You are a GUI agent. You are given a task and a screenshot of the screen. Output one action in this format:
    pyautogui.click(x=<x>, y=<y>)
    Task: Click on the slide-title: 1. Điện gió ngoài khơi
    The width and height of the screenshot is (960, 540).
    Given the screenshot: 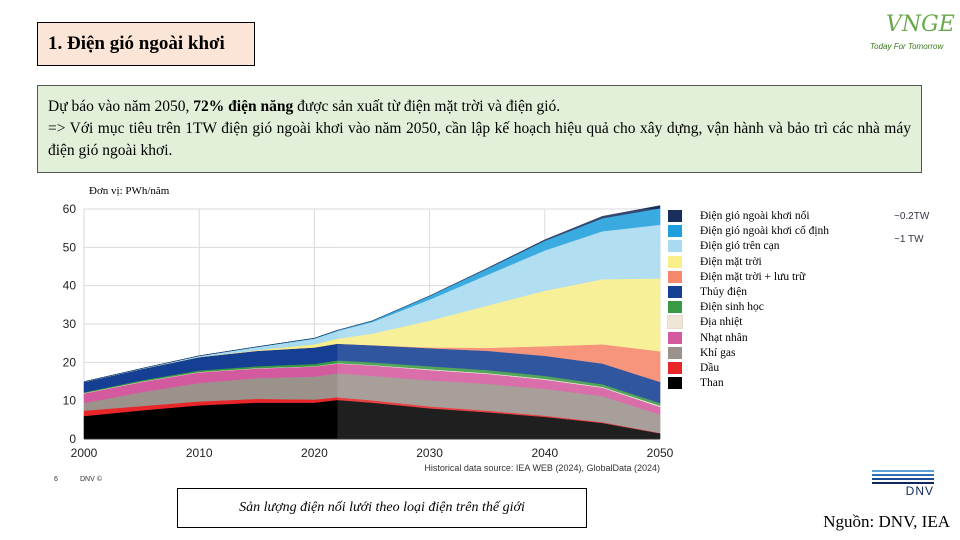 What is the action you would take?
    pyautogui.click(x=146, y=44)
    